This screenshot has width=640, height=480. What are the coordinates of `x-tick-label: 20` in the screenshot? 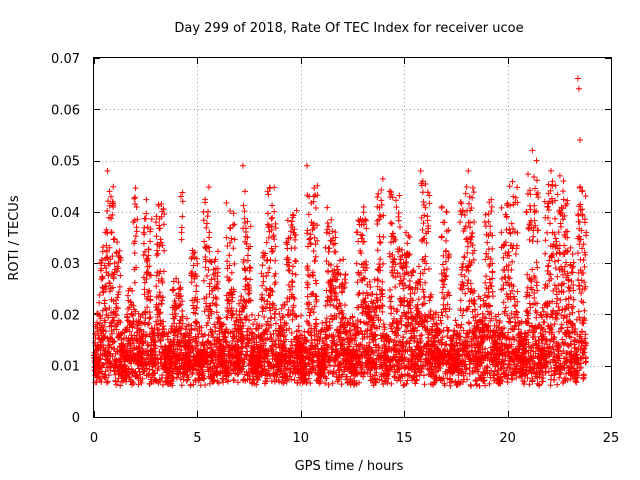 It's located at (507, 438).